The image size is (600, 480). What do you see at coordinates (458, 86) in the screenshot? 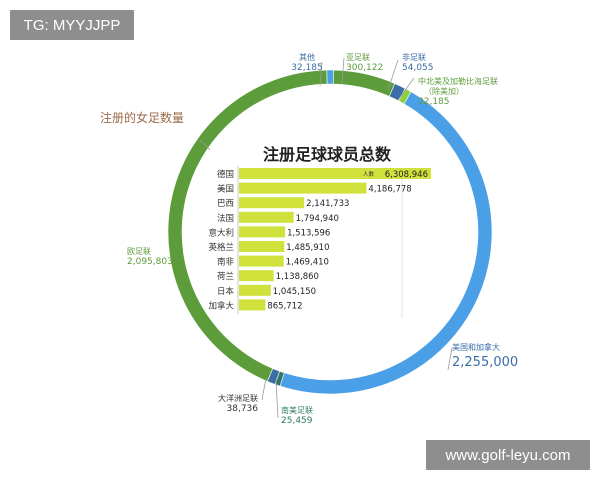
I see `donut-slice-label: 中北美及加勒比海足联（除美加）` at bounding box center [458, 86].